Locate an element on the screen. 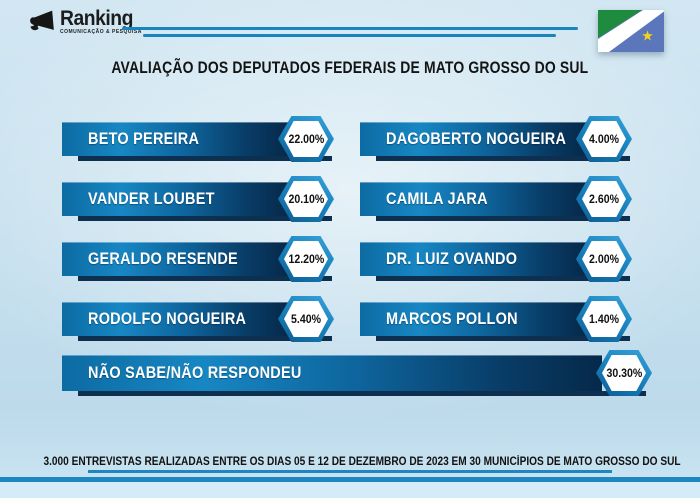 The image size is (700, 498). megaphone-icon is located at coordinates (42, 20).